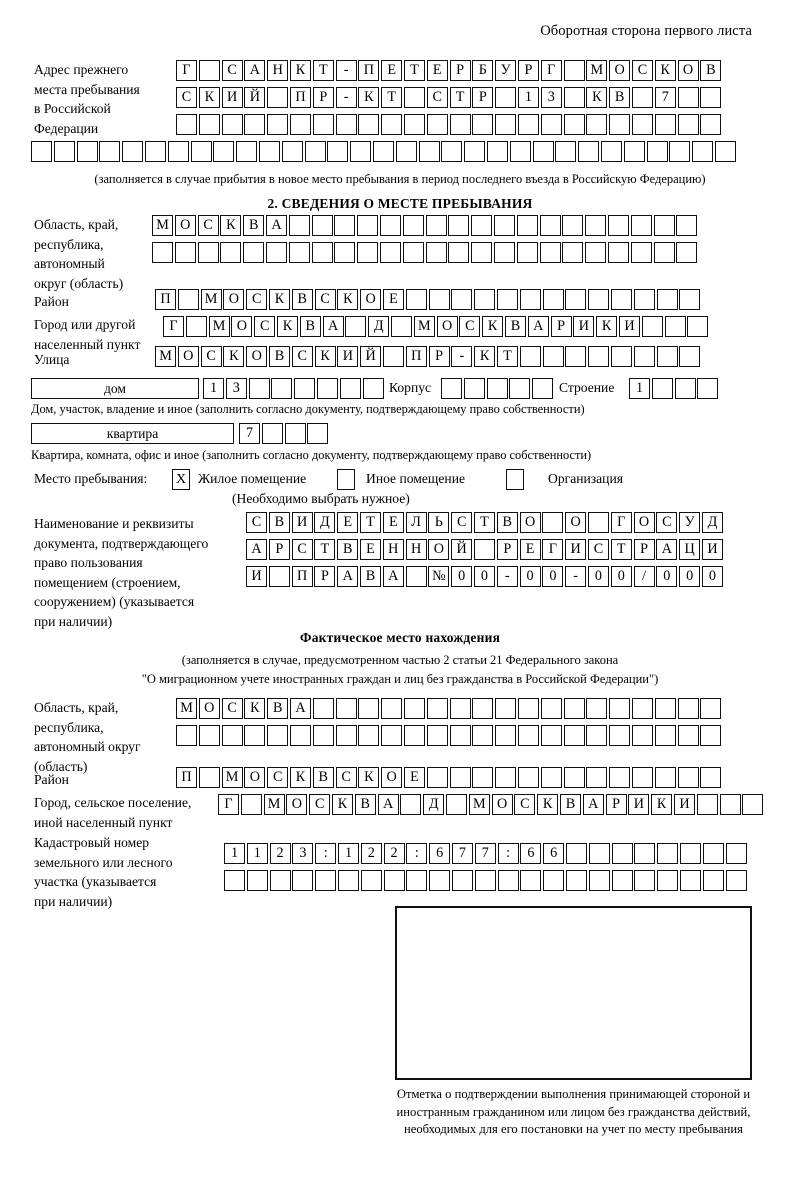 This screenshot has width=800, height=1180. I want to click on char-cell: №, so click(439, 576).